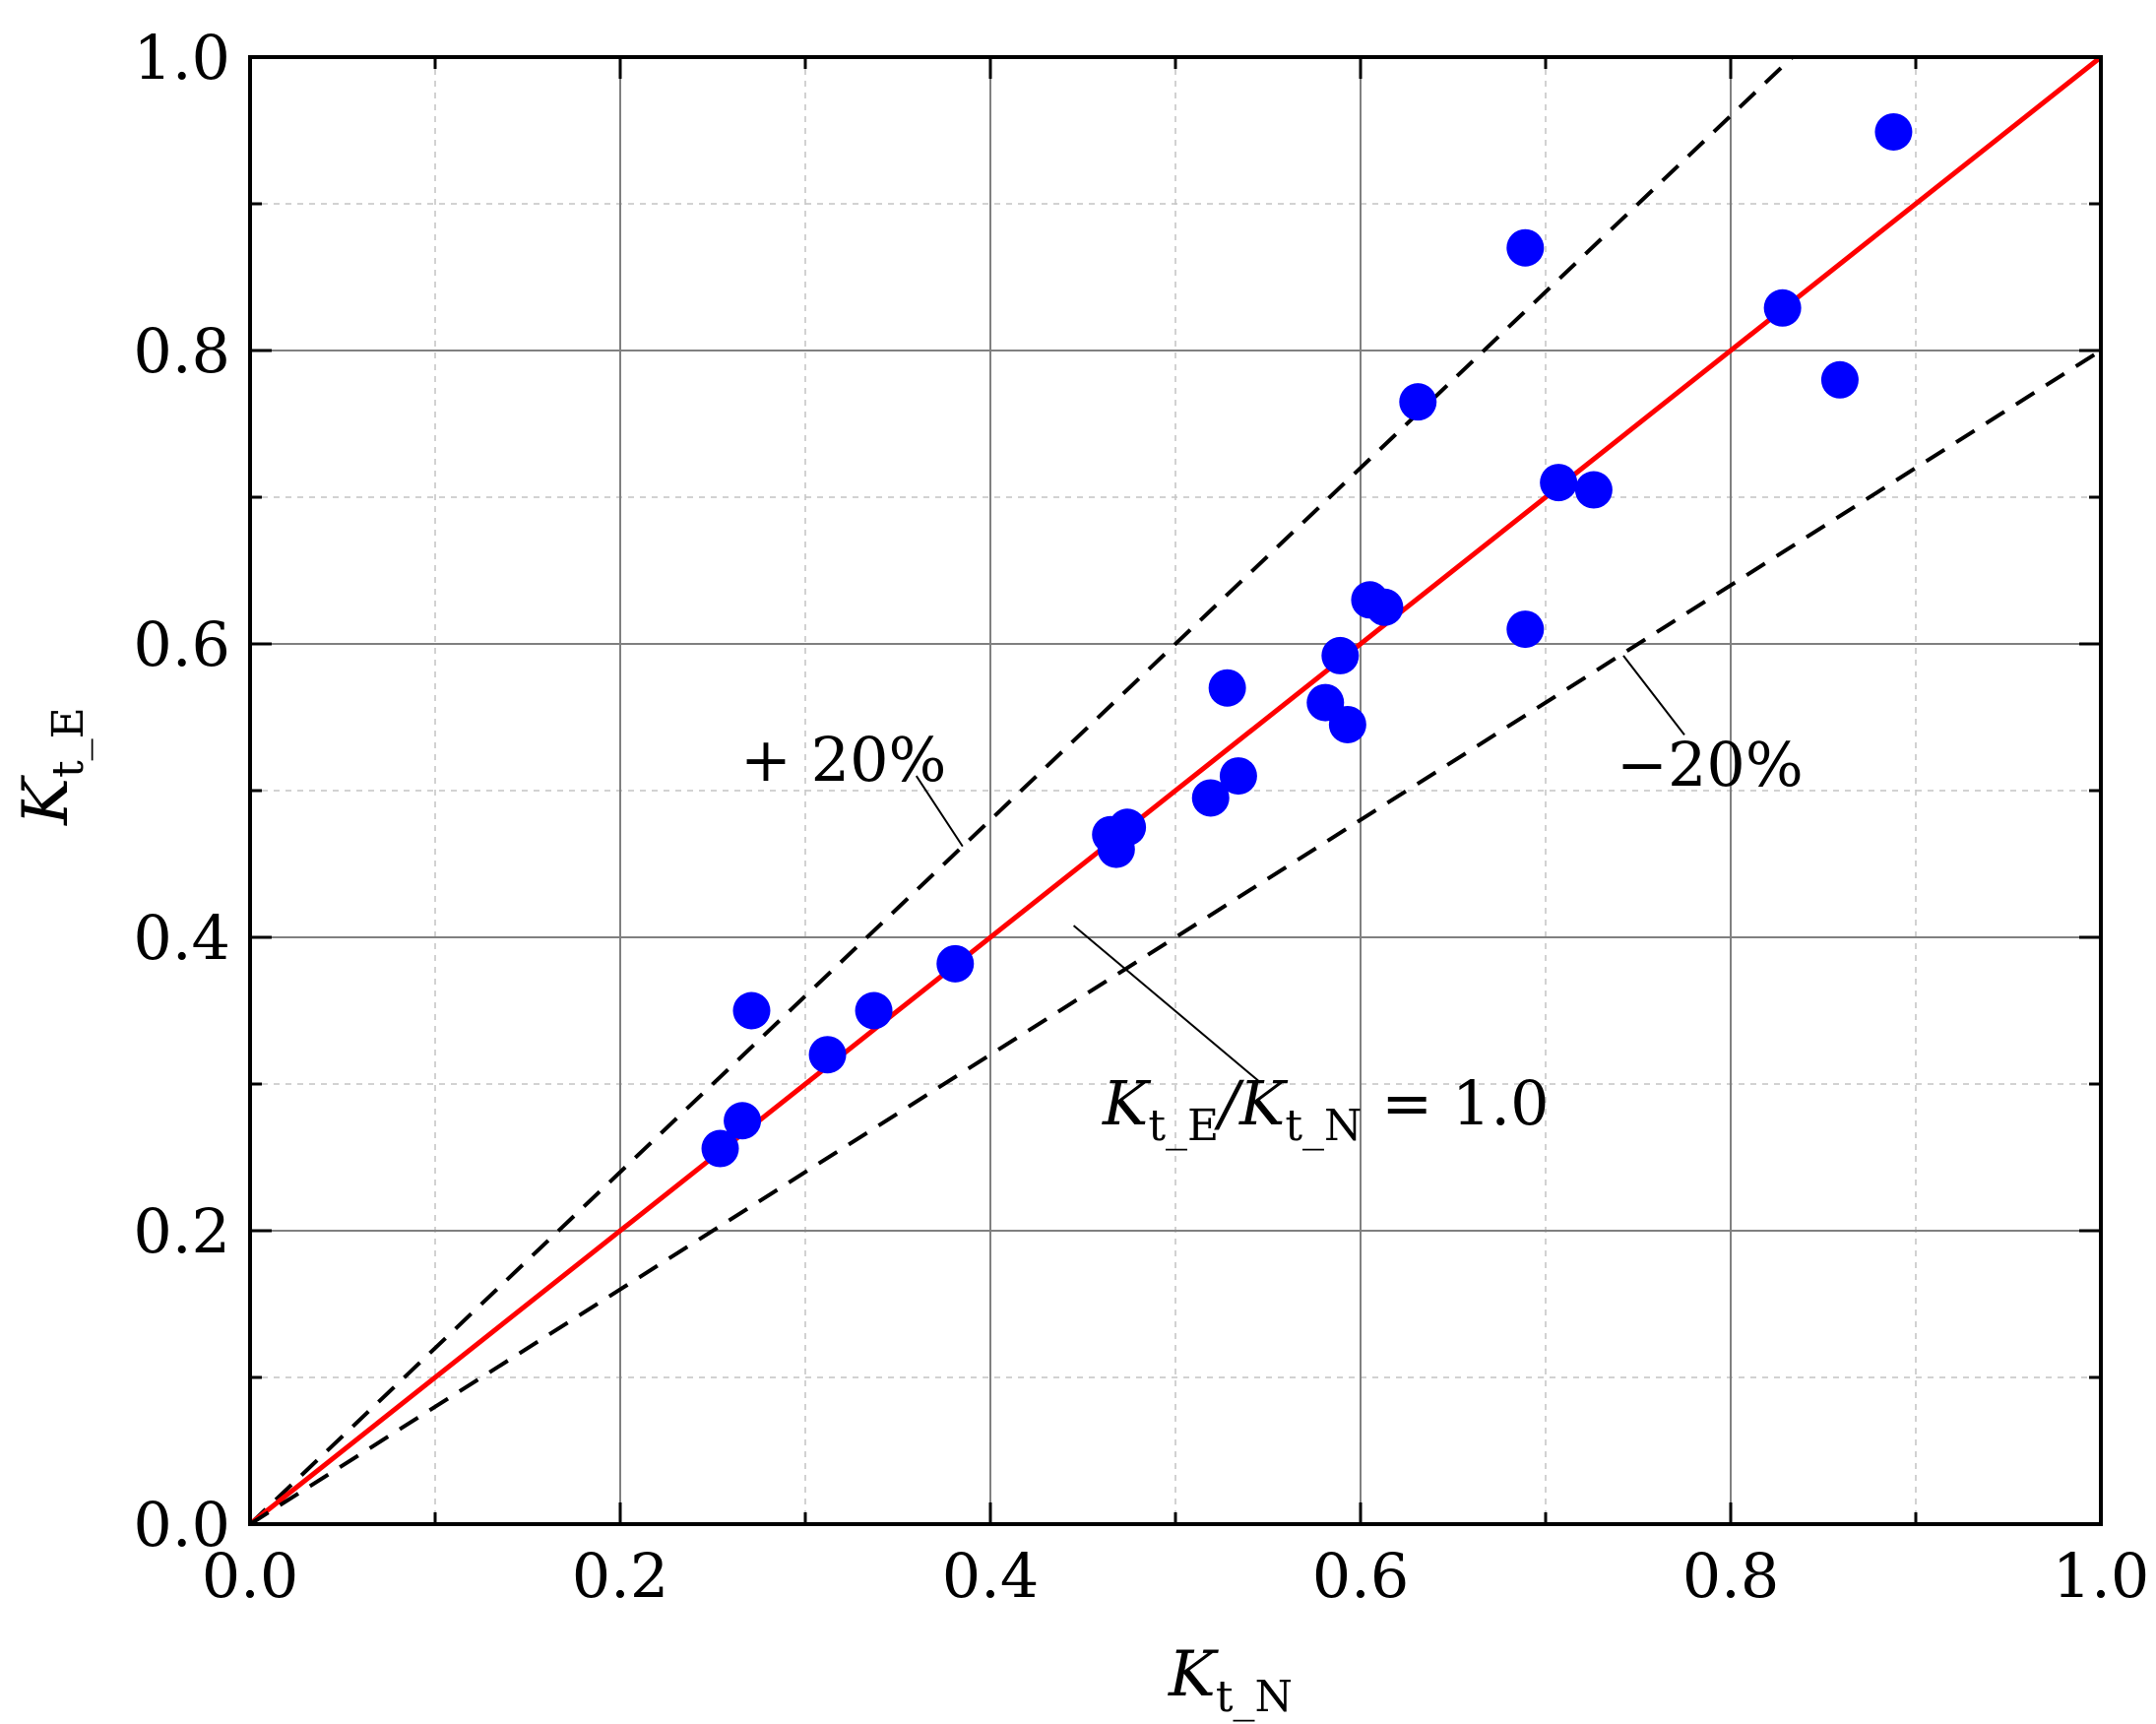  I want to click on x-axis-title-sub: t_N, so click(1255, 1697).